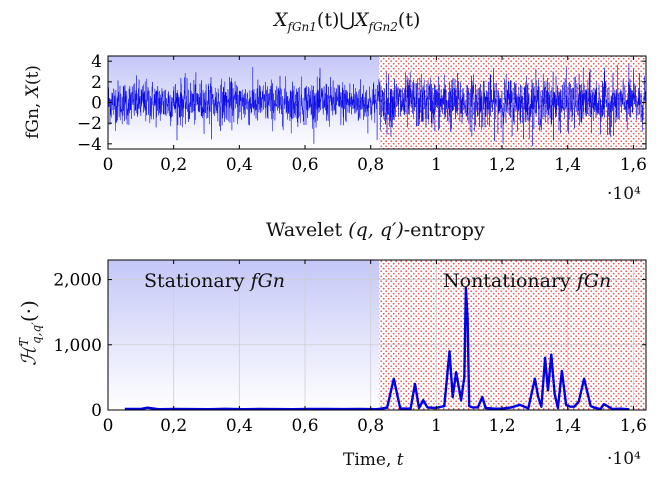 This screenshot has width=661, height=497. What do you see at coordinates (377, 105) in the screenshot?
I see `fgn-signal-series` at bounding box center [377, 105].